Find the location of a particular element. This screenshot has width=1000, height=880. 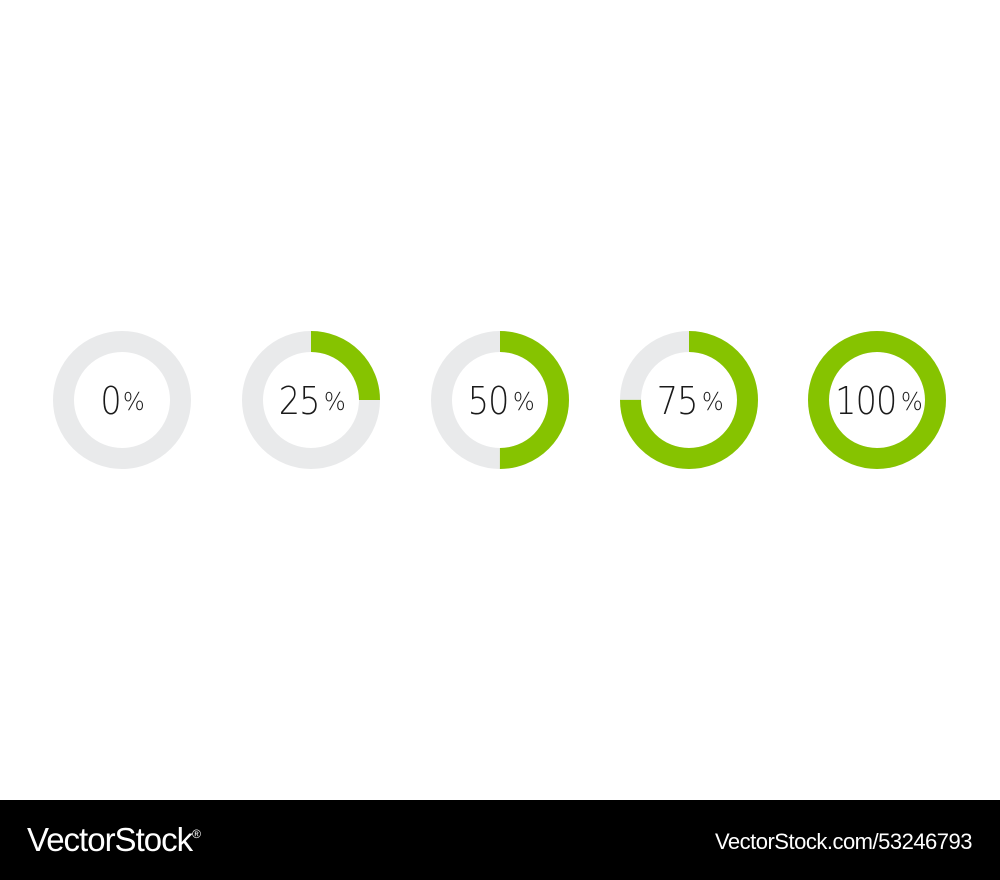

gauge-label: 75% is located at coordinates (689, 400).